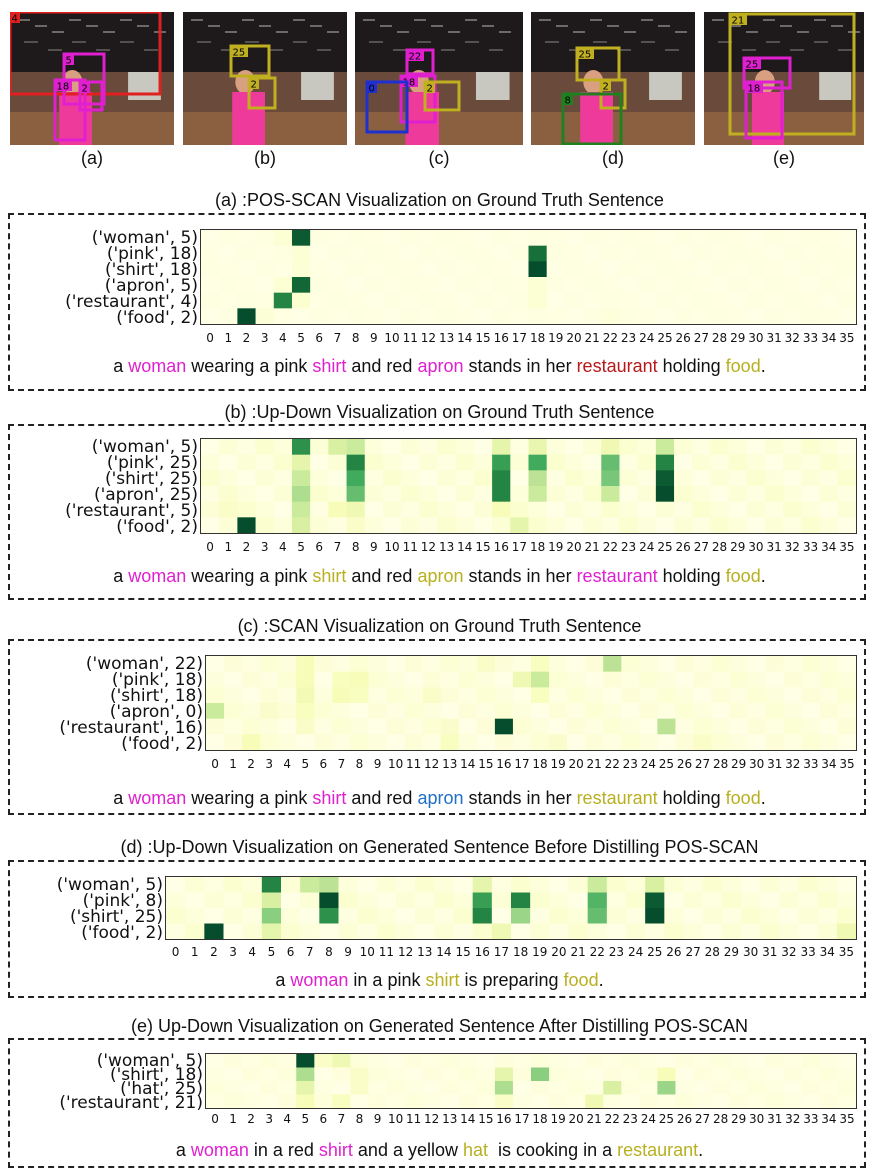  Describe the element at coordinates (446, 547) in the screenshot. I see `heatmap-x-tick: 13` at that location.